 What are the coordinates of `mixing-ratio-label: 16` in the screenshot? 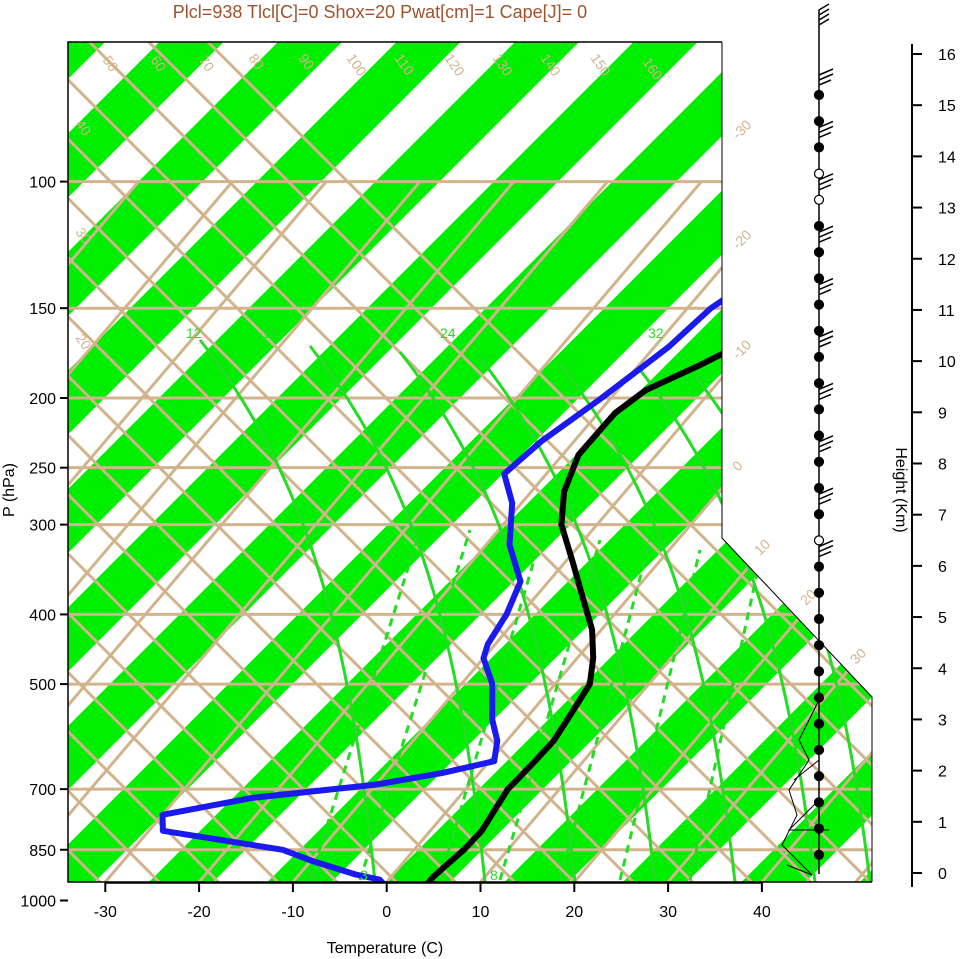 It's located at (270, 333).